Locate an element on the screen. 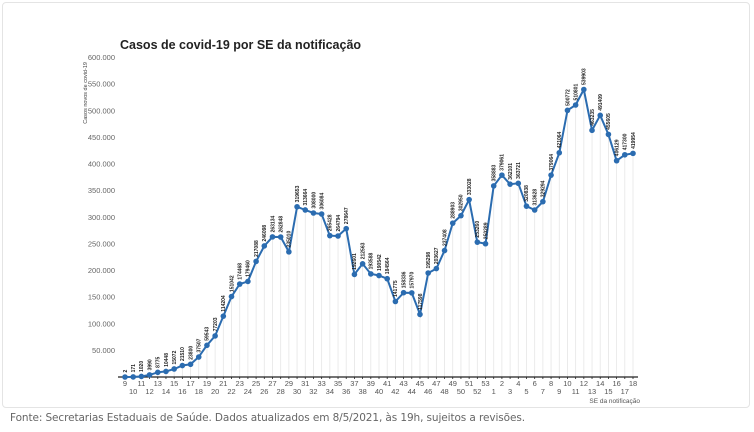 This screenshot has height=432, width=754. data-label: 217088 is located at coordinates (257, 248).